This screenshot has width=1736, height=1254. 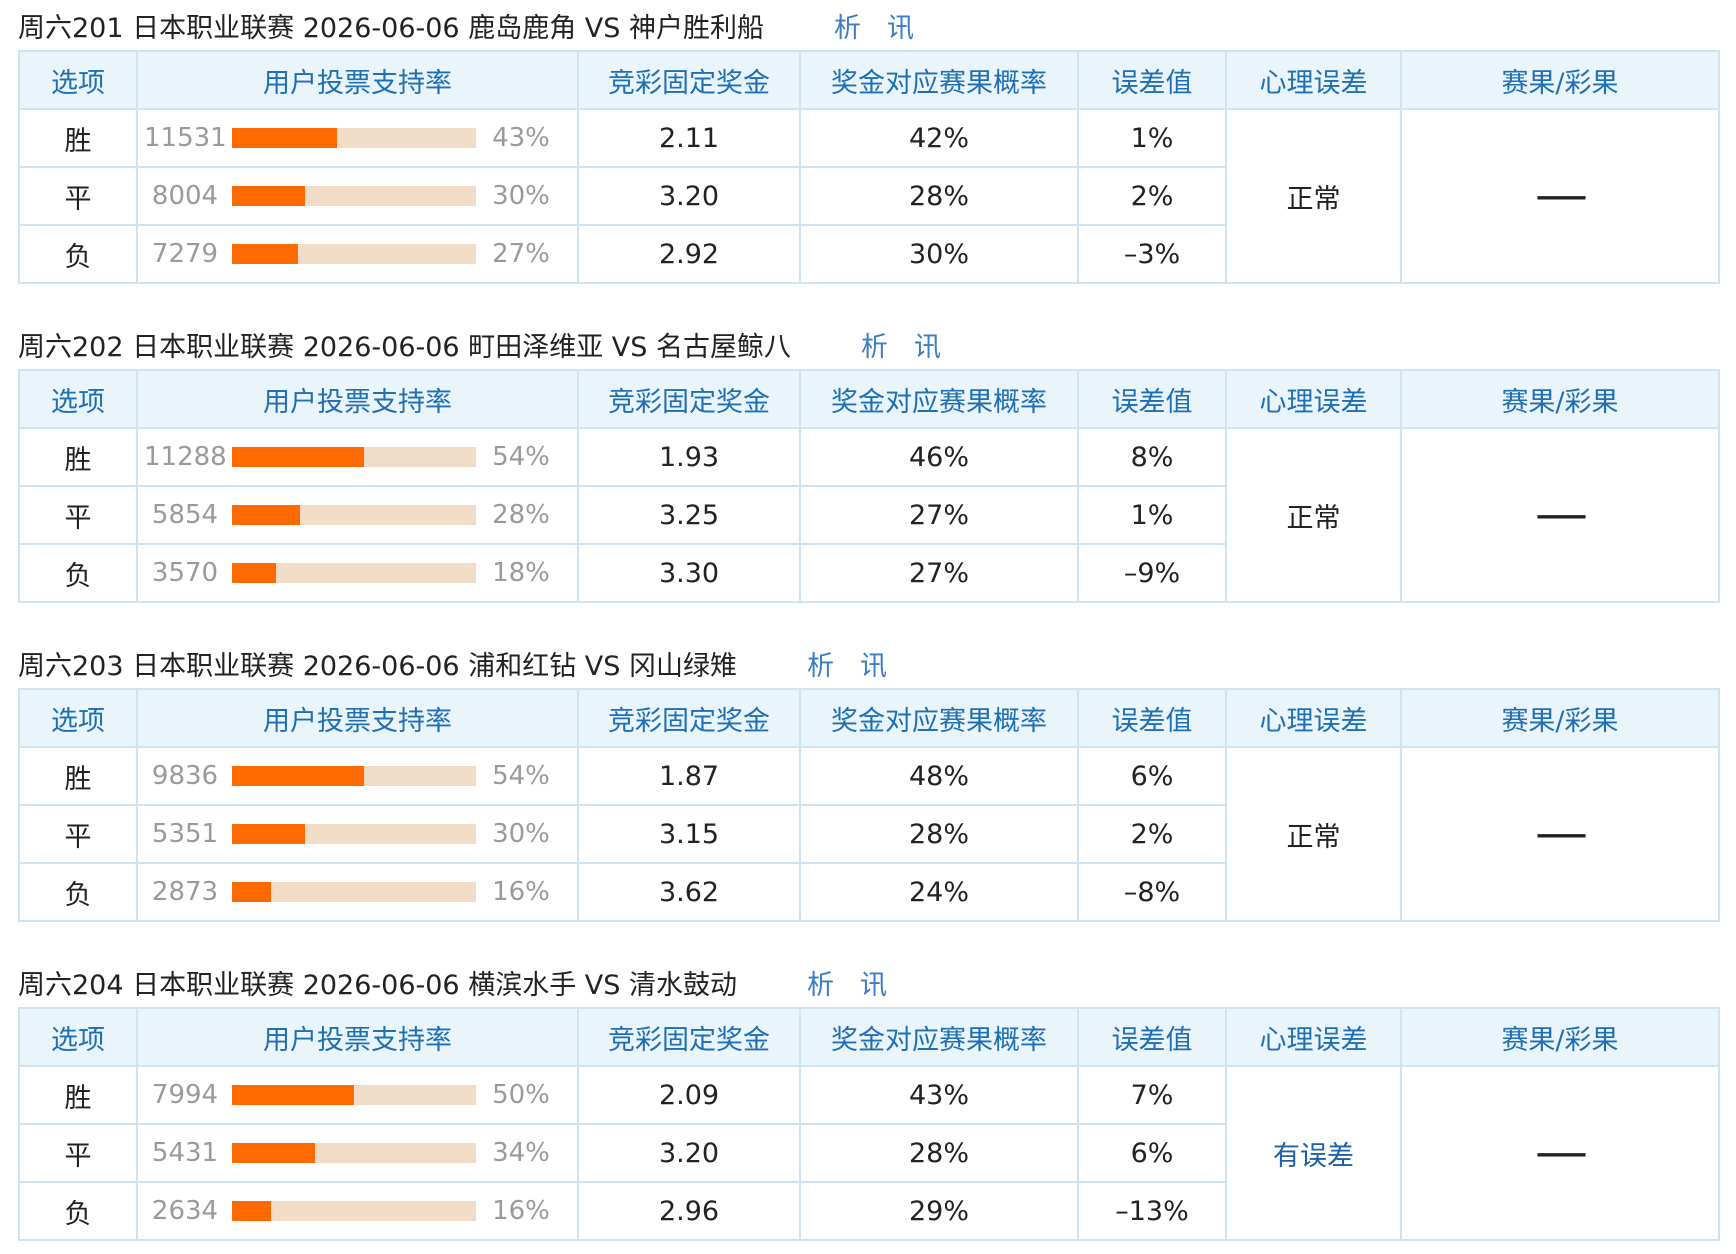 What do you see at coordinates (847, 663) in the screenshot?
I see `match-links: 析讯` at bounding box center [847, 663].